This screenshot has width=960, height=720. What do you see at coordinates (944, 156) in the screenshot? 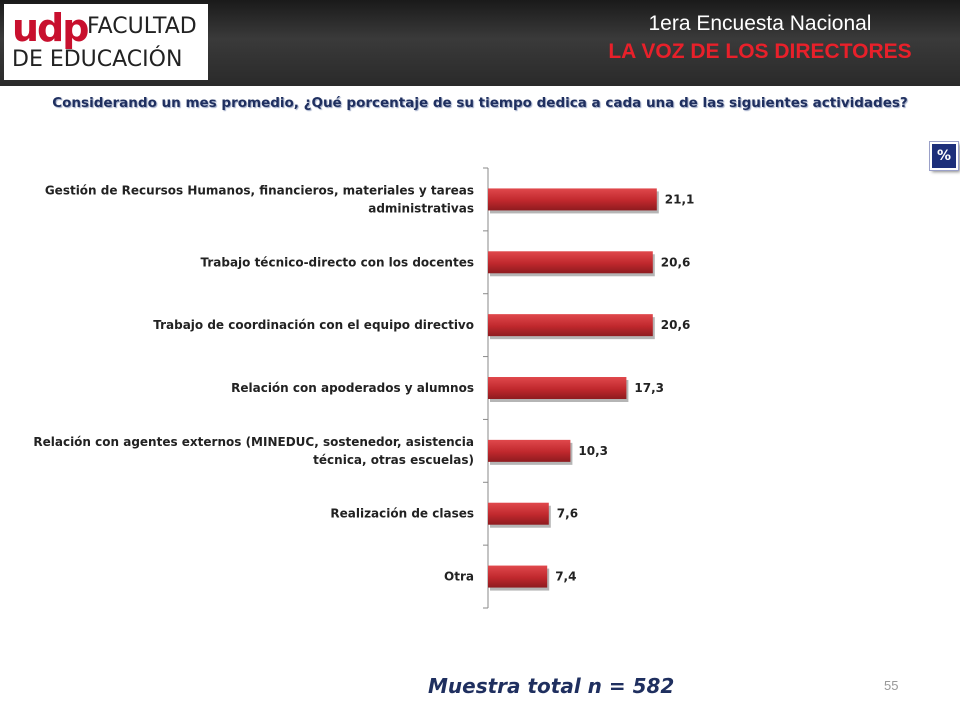
I see `percent-badge: %` at bounding box center [944, 156].